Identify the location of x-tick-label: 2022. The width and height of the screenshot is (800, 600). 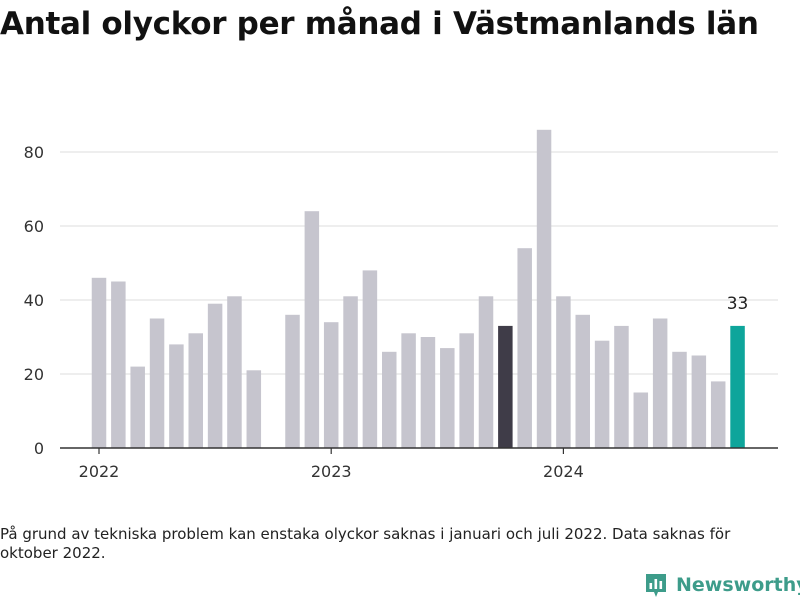
(99, 471).